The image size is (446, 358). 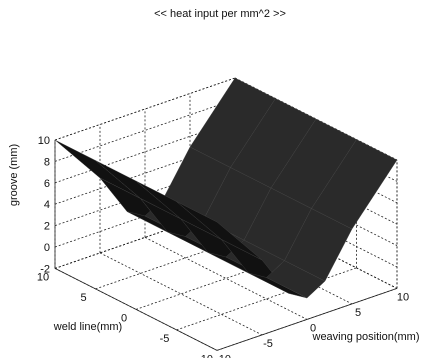 I want to click on x-tick-label: 5, so click(x=358, y=313).